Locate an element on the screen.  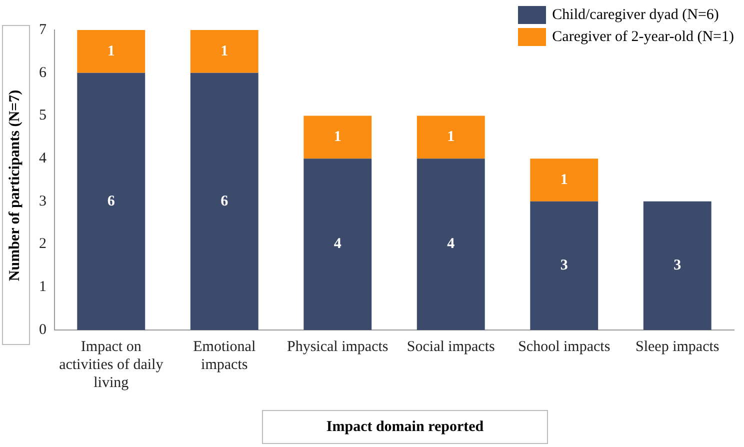
x-tick-label: Impact on activities of daily living is located at coordinates (111, 364).